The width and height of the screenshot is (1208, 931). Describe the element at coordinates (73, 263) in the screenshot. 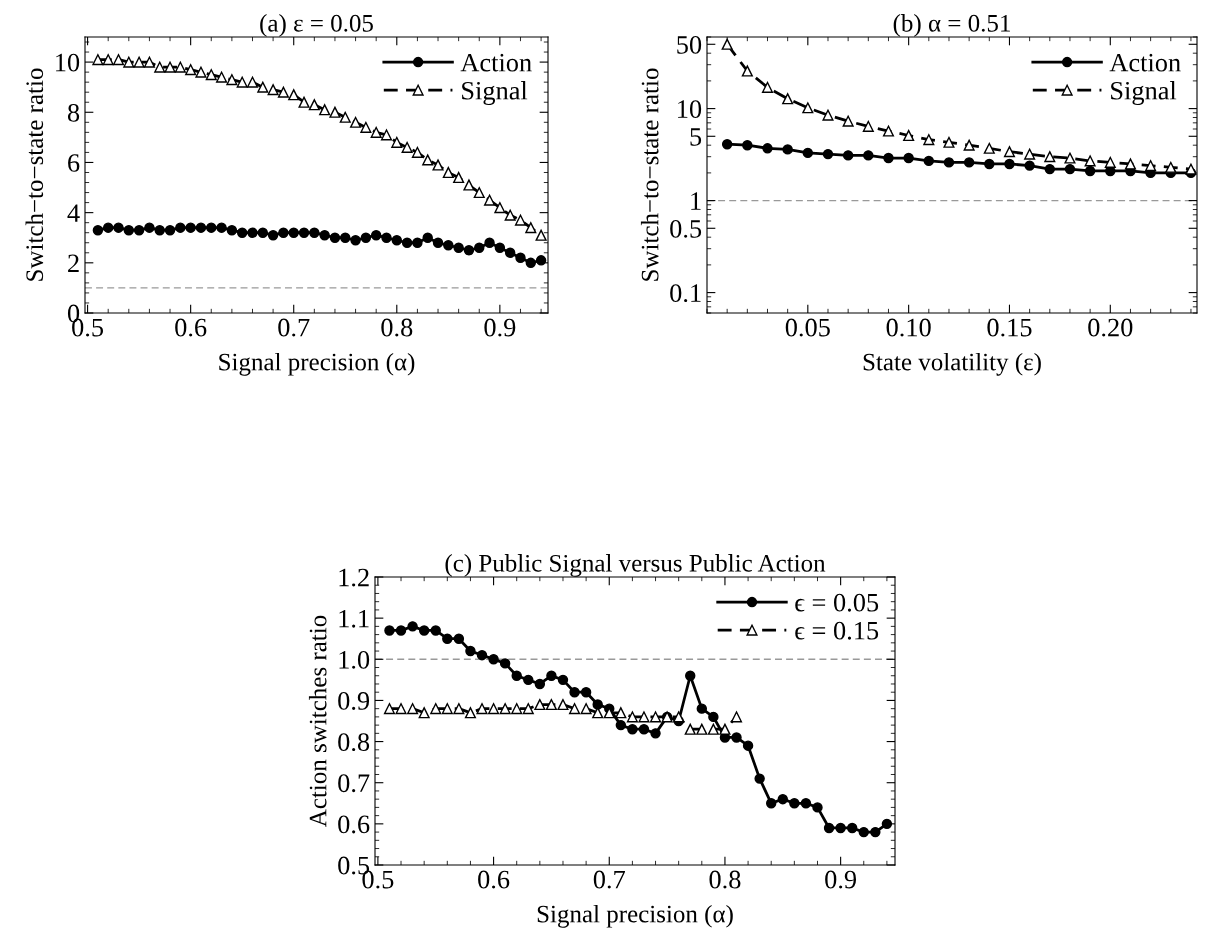

I see `y-tick-label: 2` at that location.